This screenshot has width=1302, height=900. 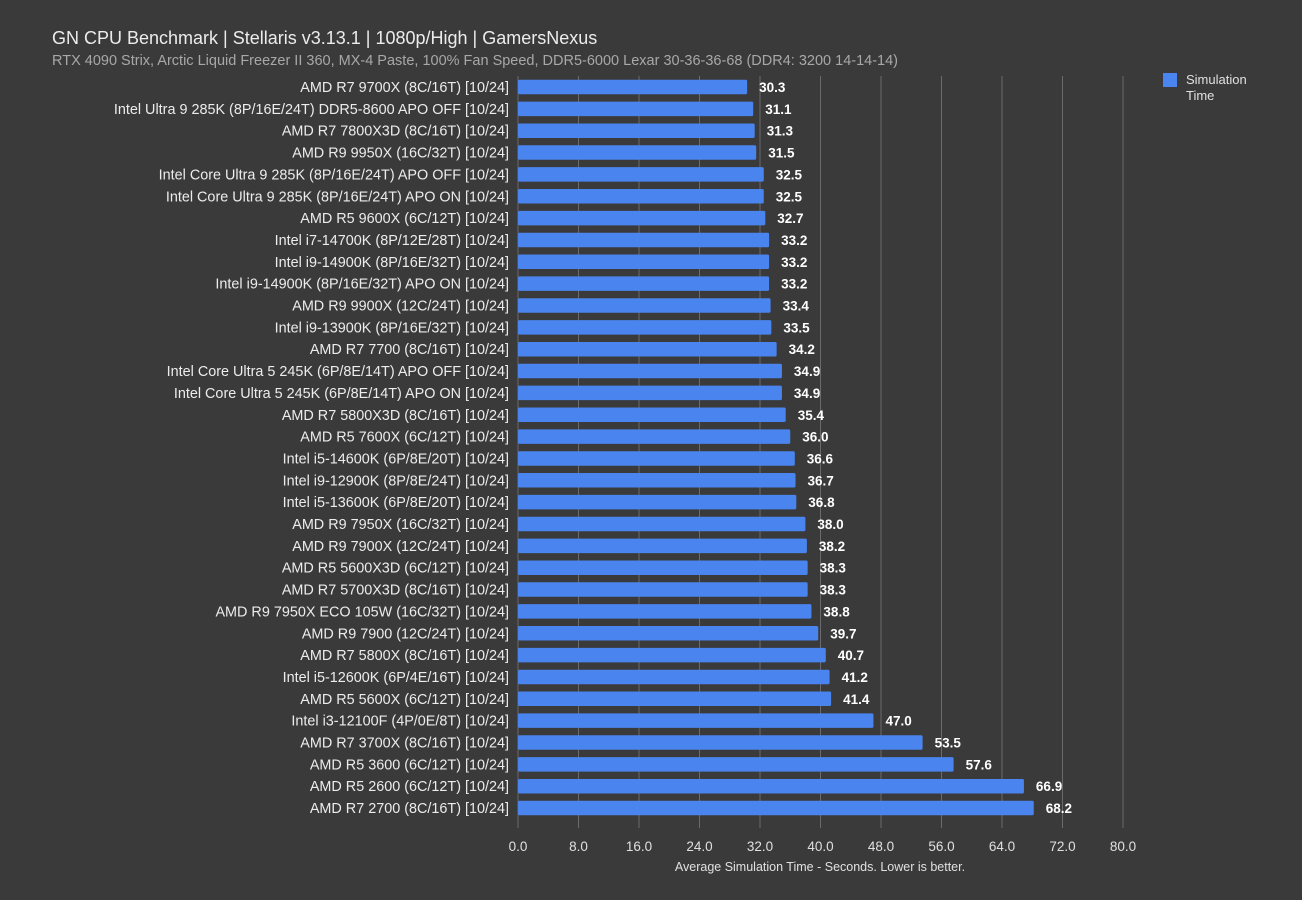 What do you see at coordinates (392, 263) in the screenshot?
I see `category-label: Intel i9-14900K (8P/16E/32T) [10/24]` at bounding box center [392, 263].